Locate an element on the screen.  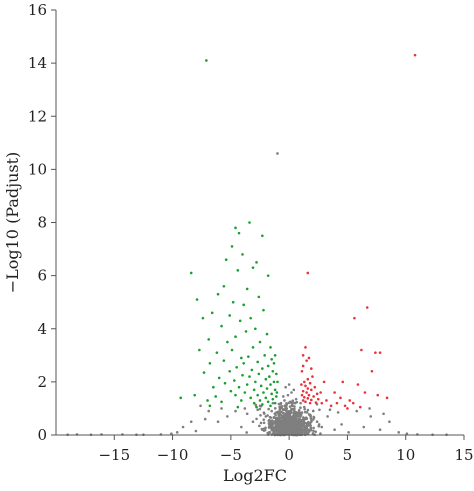
x-tick-label: −5 is located at coordinates (231, 455).